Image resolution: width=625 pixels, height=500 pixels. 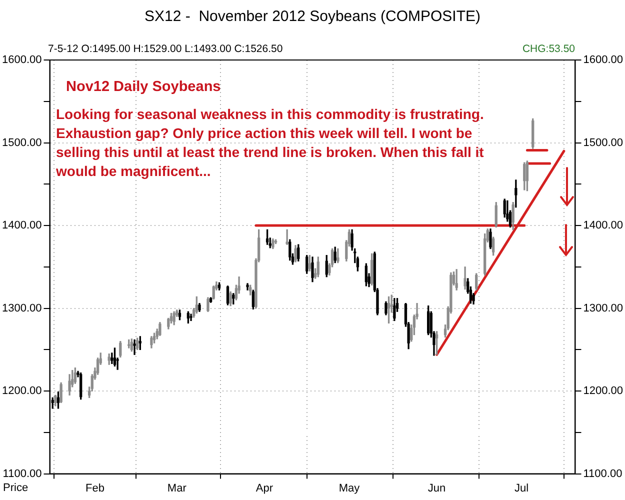 I want to click on y-tick-label: 1200.00, so click(x=22, y=391).